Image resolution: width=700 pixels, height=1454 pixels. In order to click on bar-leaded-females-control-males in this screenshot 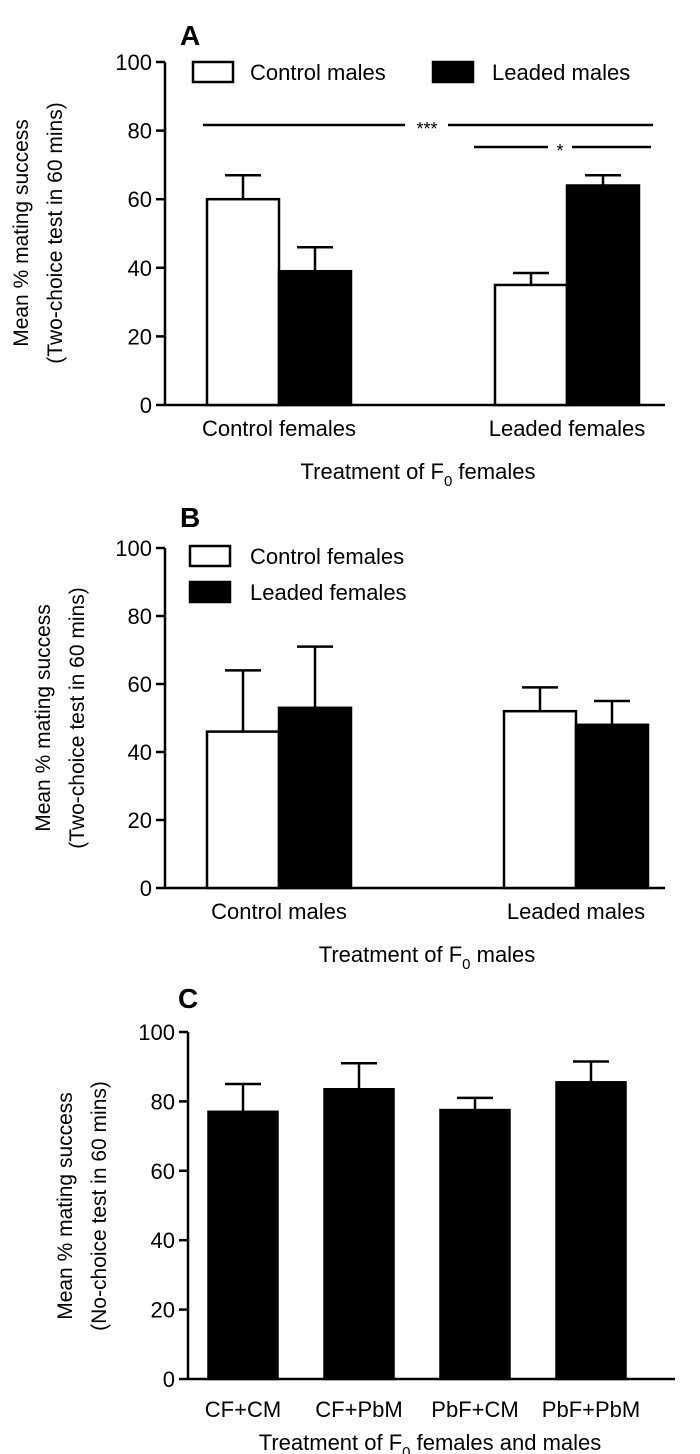, I will do `click(315, 798)`.